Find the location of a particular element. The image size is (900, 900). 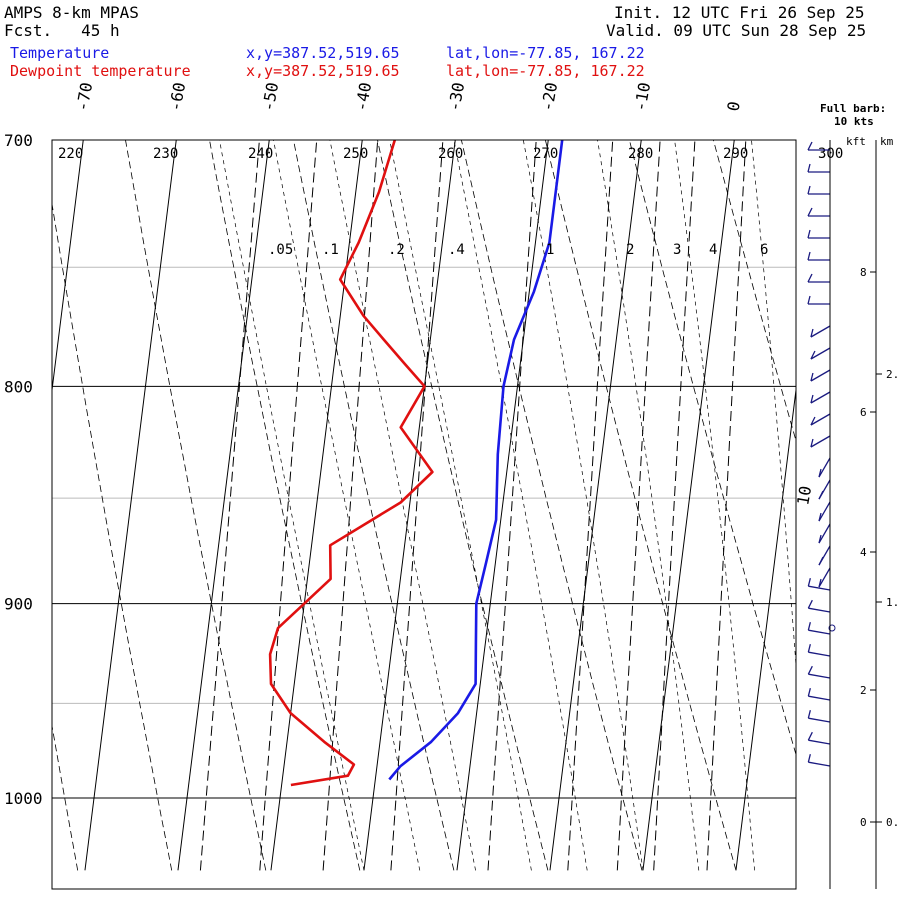

theta-label: 230 is located at coordinates (165, 154).